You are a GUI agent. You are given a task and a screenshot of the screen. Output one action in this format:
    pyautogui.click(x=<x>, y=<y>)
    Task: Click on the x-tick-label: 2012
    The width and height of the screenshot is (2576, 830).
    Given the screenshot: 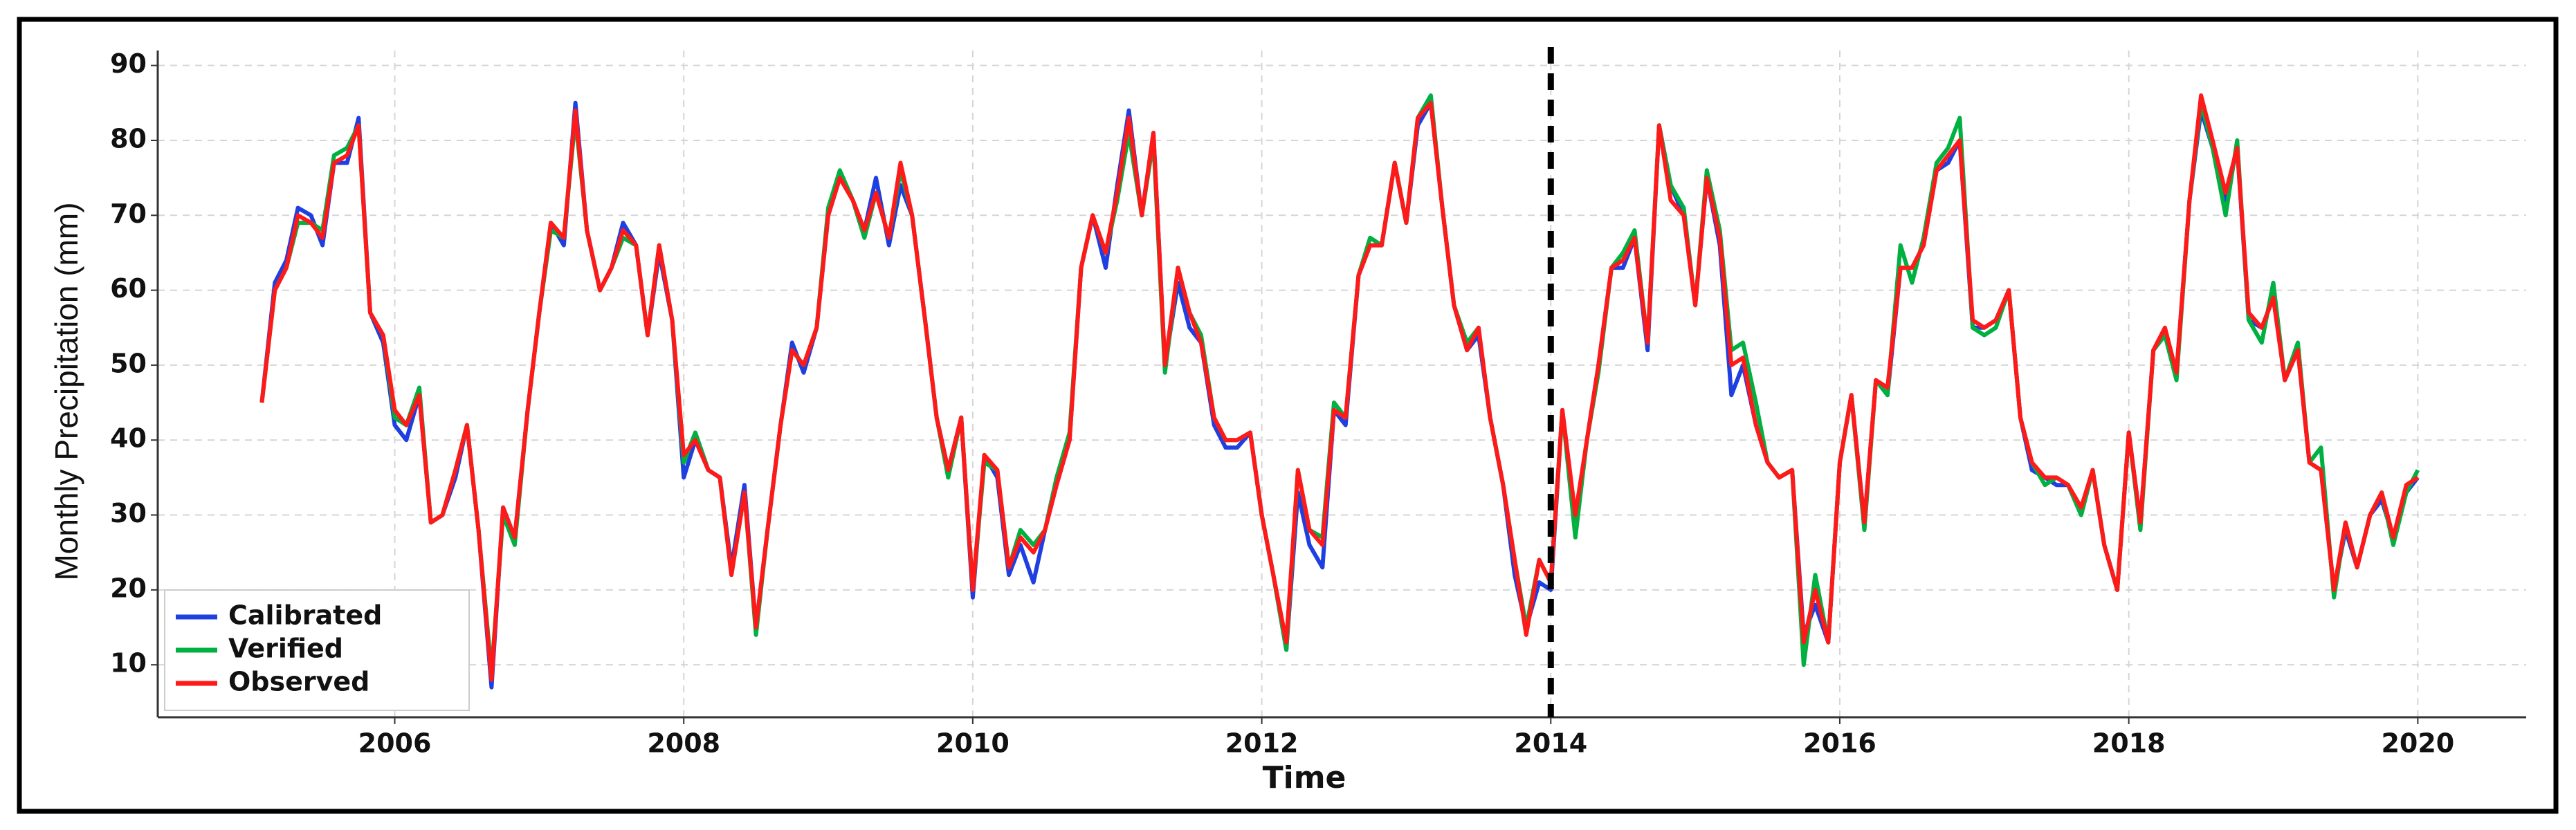 What is the action you would take?
    pyautogui.click(x=1262, y=743)
    